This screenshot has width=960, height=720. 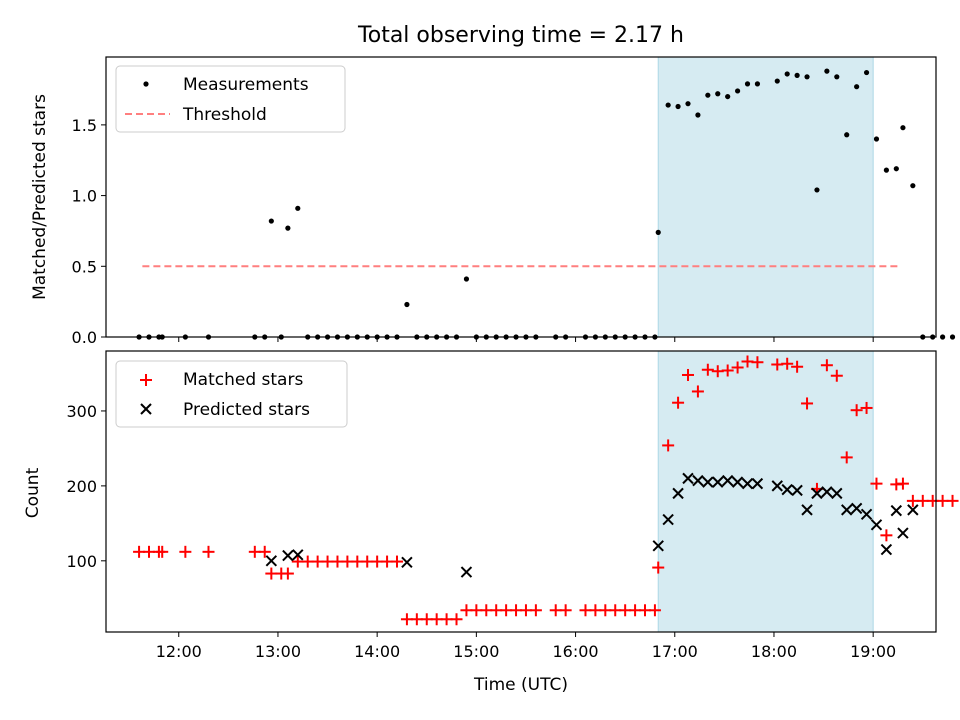 I want to click on bottom-ytick-label: 200, so click(x=81, y=486).